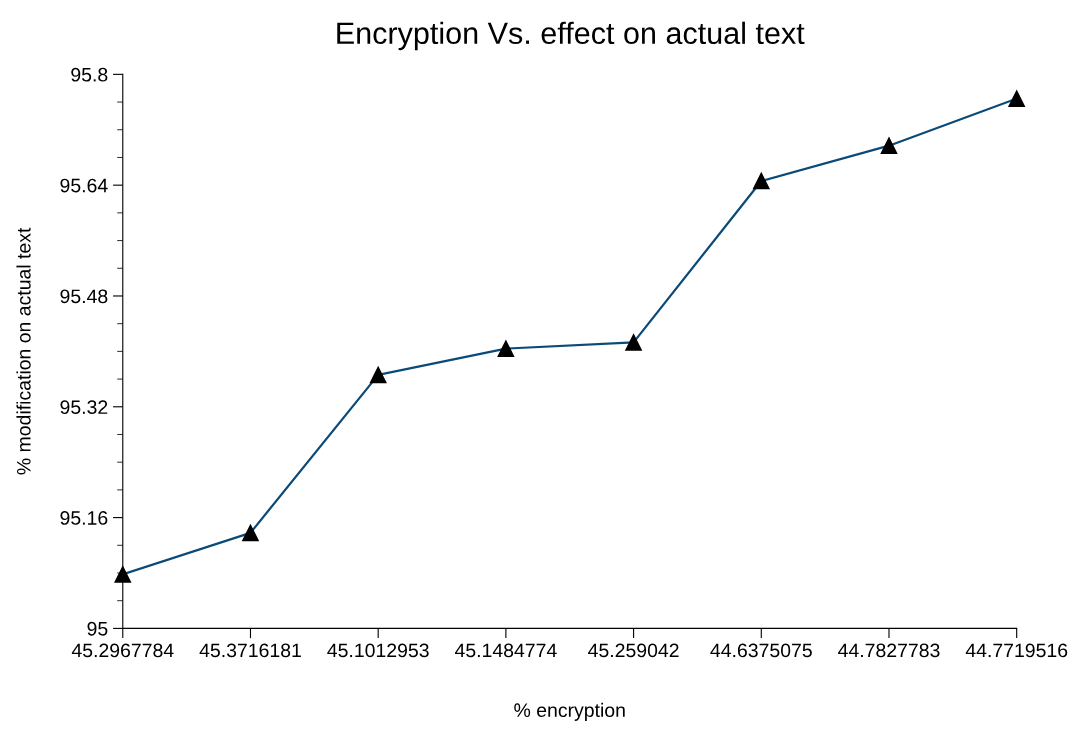  Describe the element at coordinates (505, 650) in the screenshot. I see `x-tick-label: 45.1484774` at that location.